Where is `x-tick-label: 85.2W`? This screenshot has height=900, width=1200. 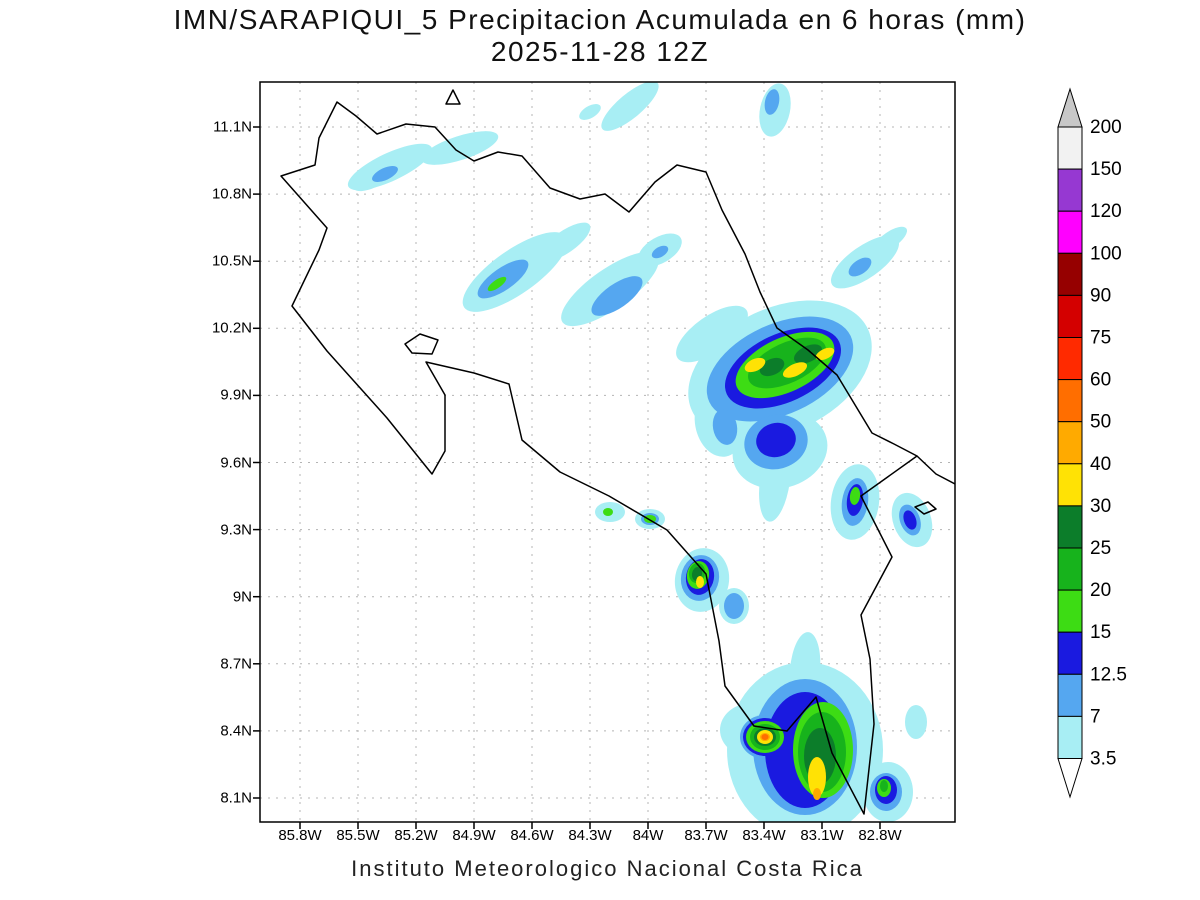
x-tick-label: 85.2W is located at coordinates (416, 835).